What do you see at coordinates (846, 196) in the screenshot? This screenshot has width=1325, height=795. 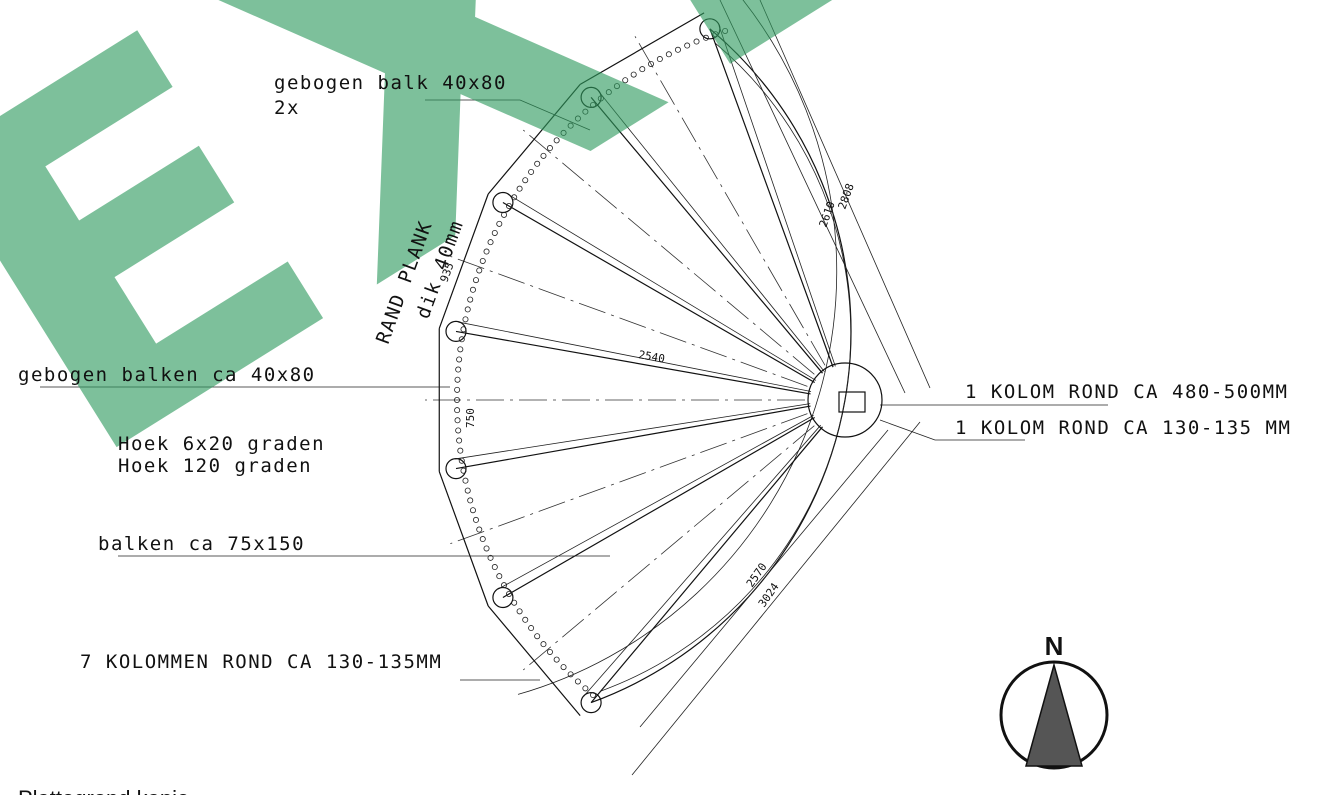 I see `dimension: 2808` at bounding box center [846, 196].